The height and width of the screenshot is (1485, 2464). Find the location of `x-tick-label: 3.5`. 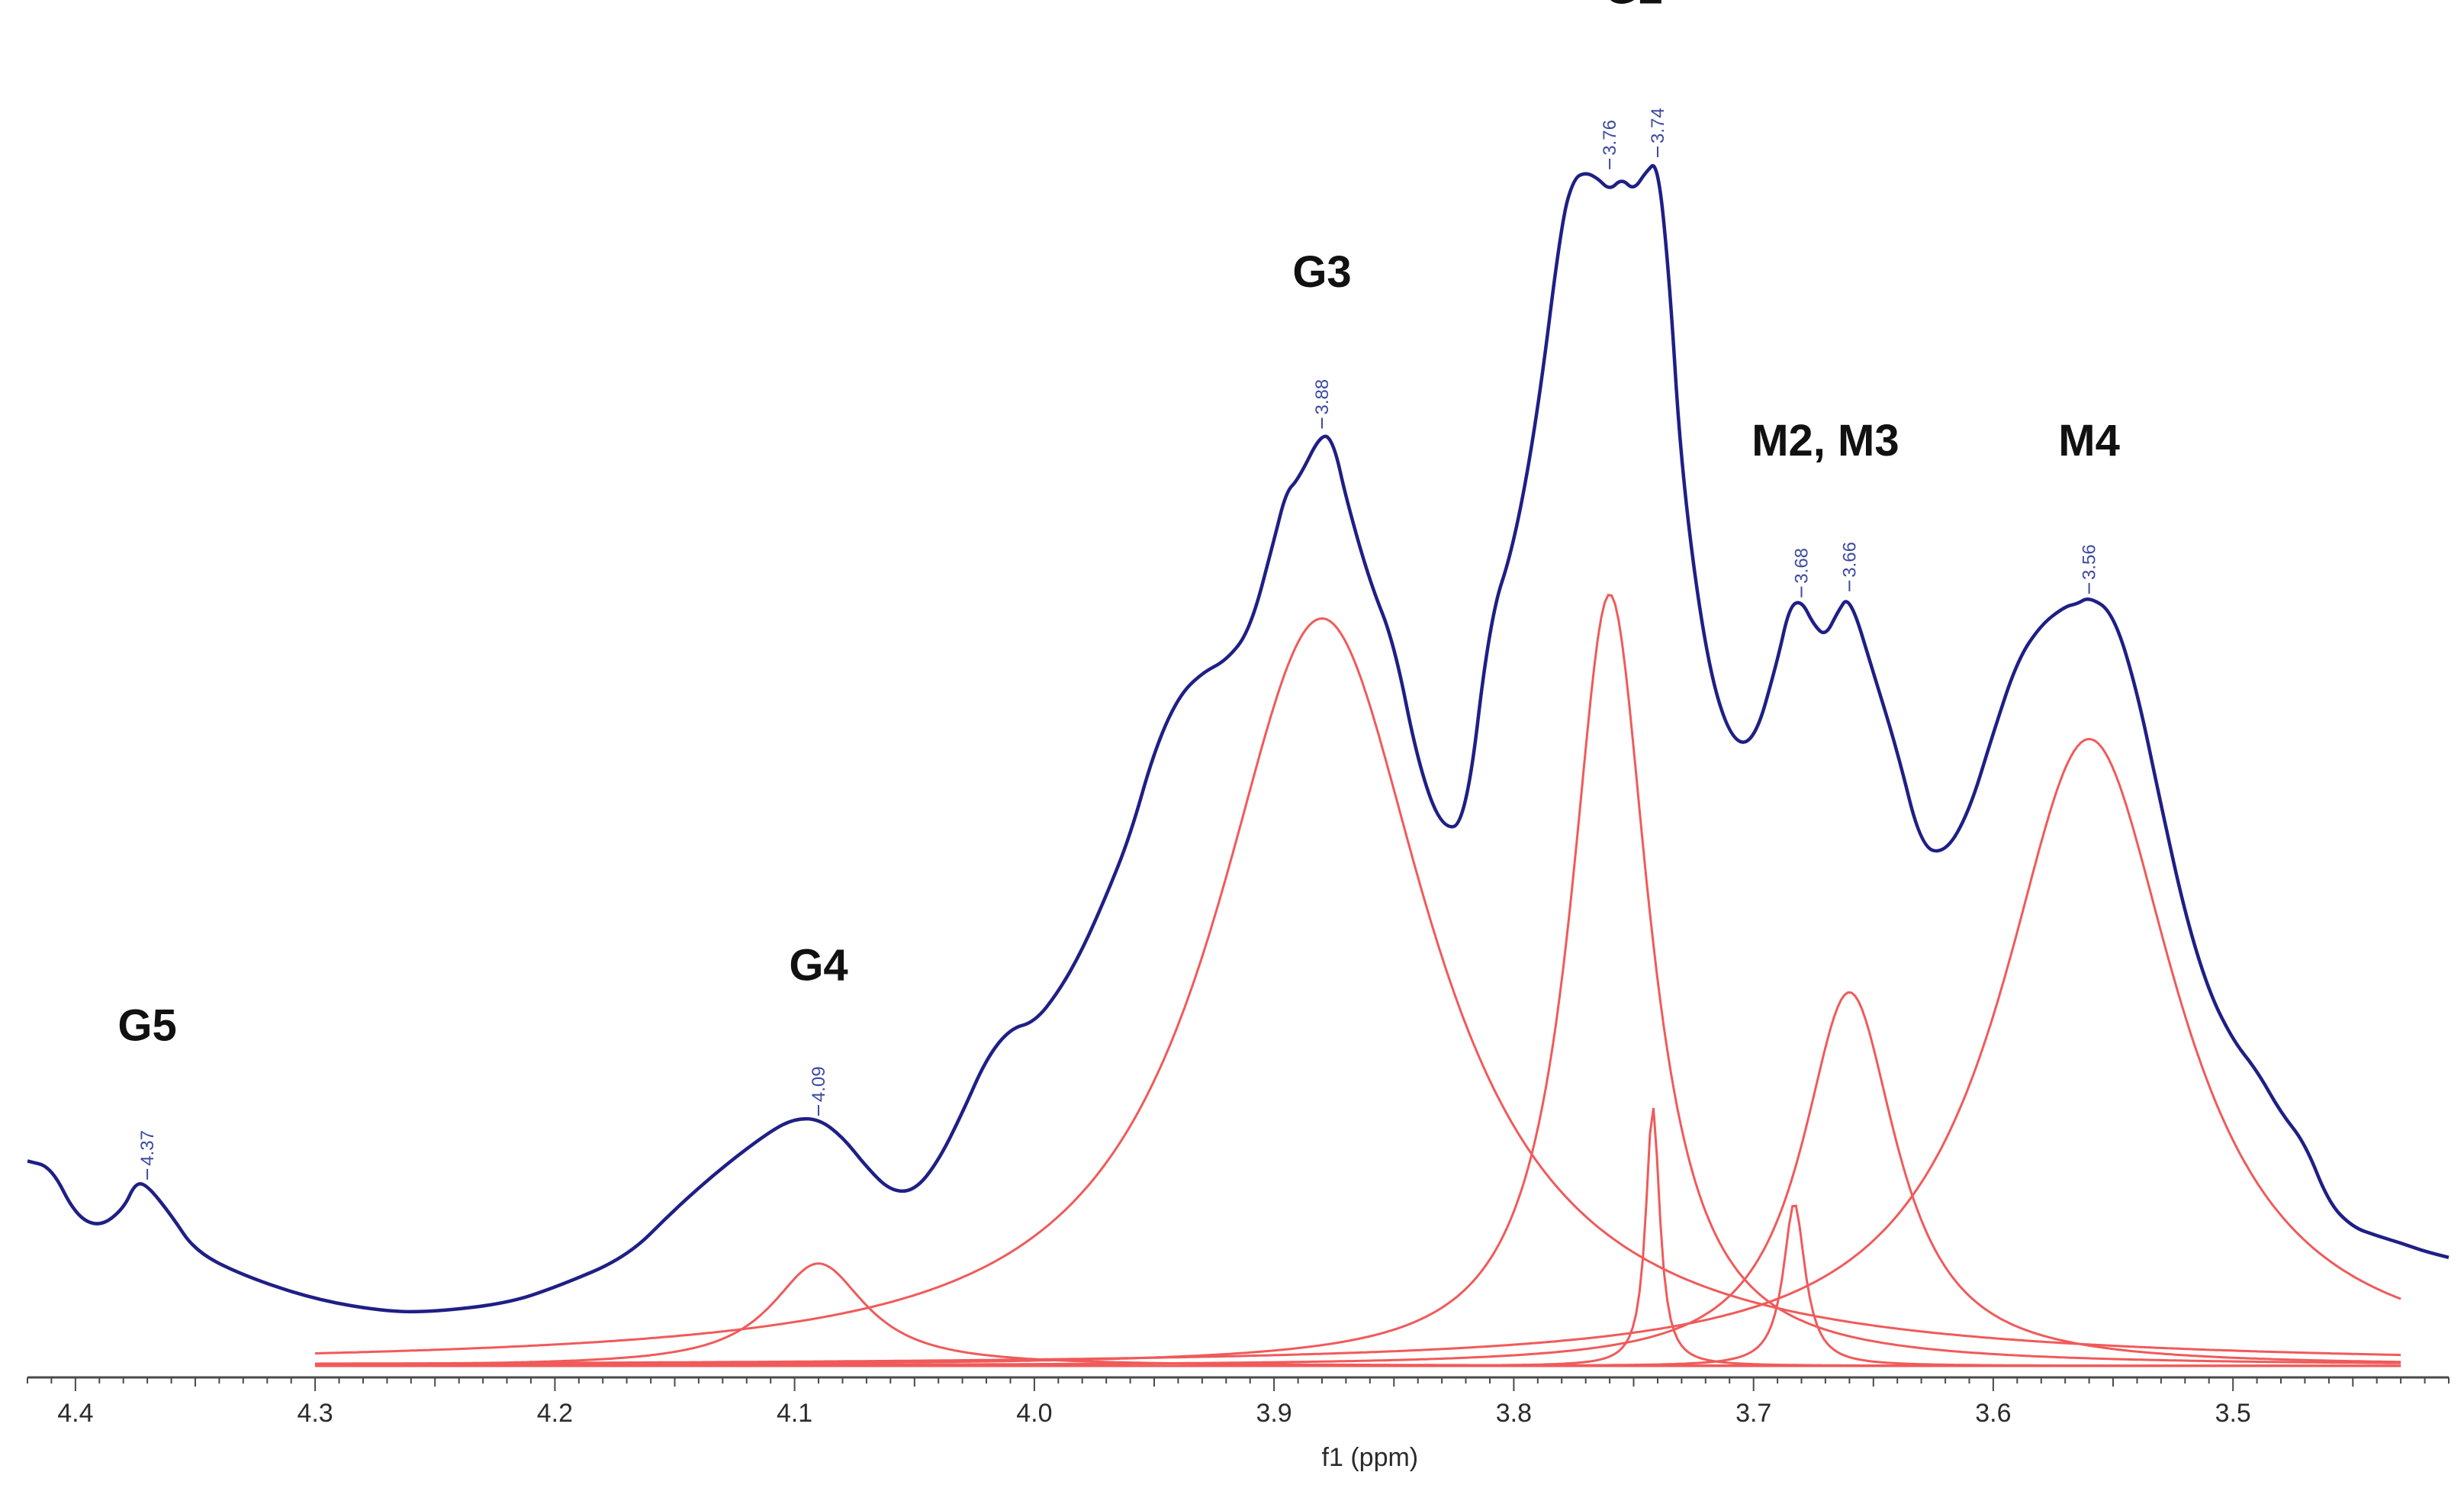

x-tick-label: 3.5 is located at coordinates (2233, 1413).